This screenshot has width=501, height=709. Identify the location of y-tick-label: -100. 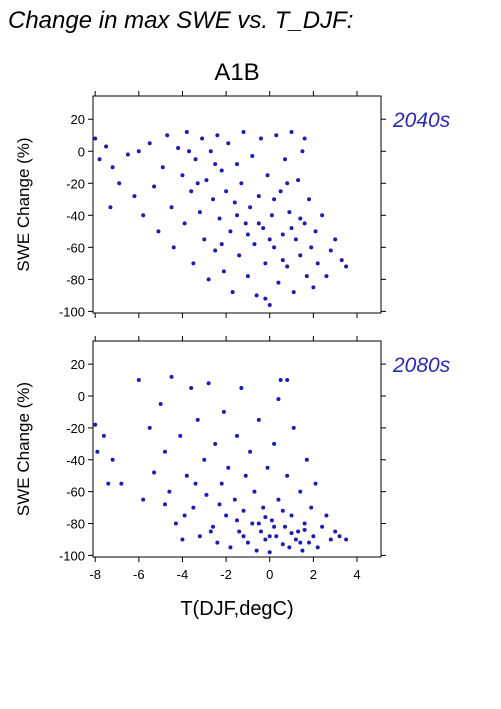
(72, 555).